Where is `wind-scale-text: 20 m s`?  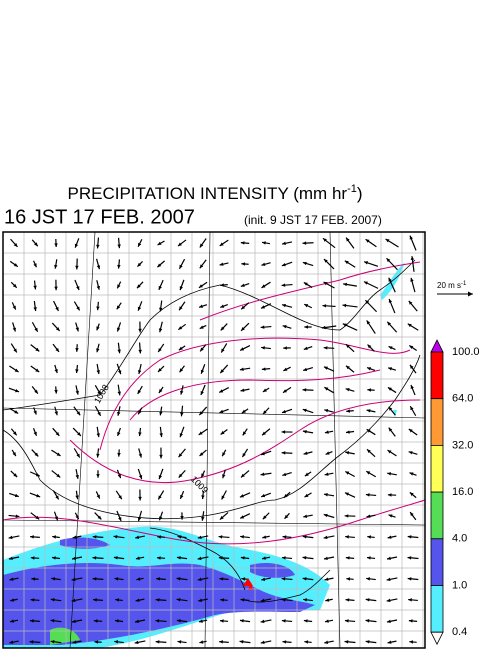 wind-scale-text: 20 m s is located at coordinates (449, 285).